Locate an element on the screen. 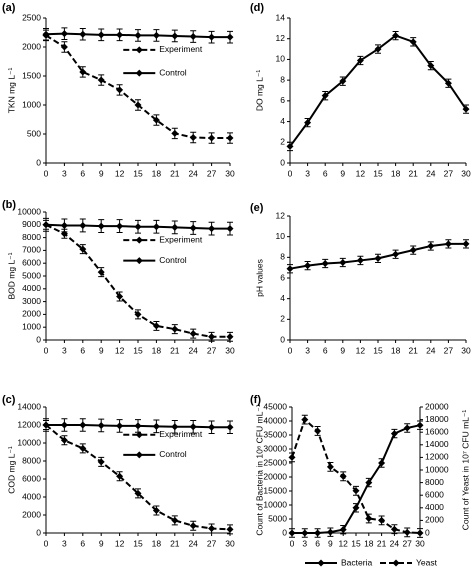  series-line is located at coordinates (138, 477).